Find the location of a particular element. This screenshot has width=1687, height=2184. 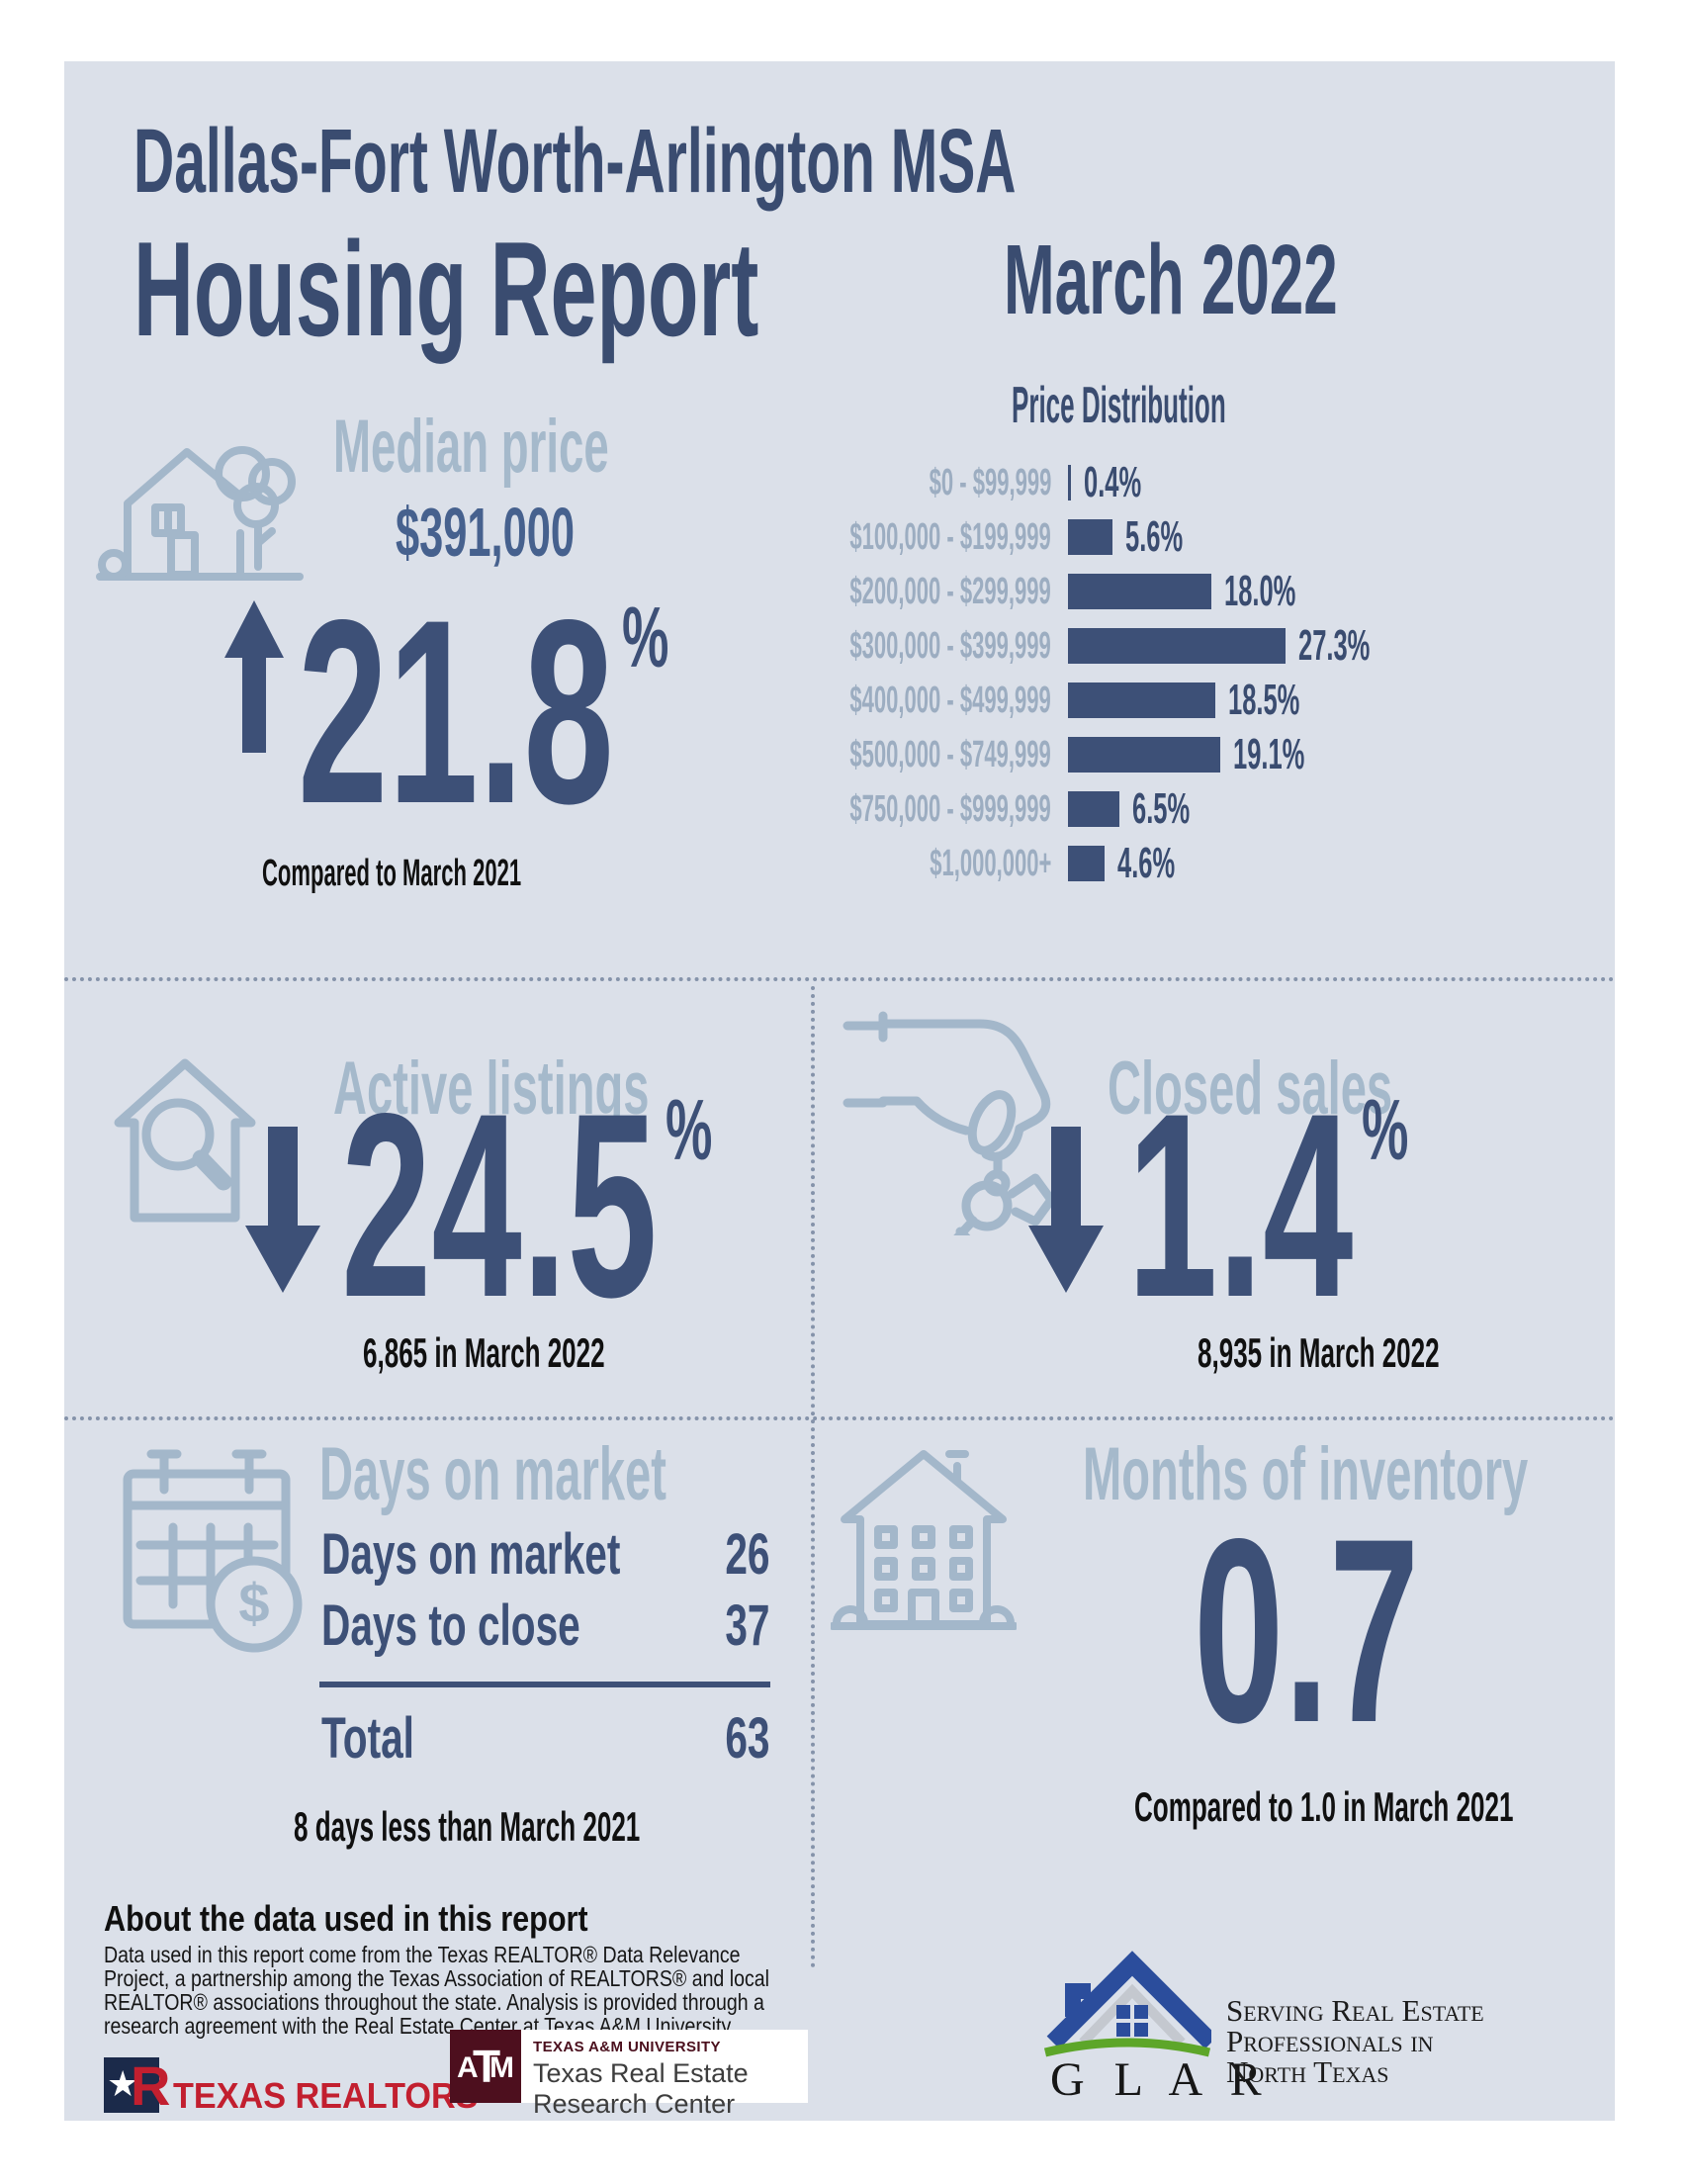

price-range-row: $300,000 - $399,999 27.3% is located at coordinates (1146, 645).